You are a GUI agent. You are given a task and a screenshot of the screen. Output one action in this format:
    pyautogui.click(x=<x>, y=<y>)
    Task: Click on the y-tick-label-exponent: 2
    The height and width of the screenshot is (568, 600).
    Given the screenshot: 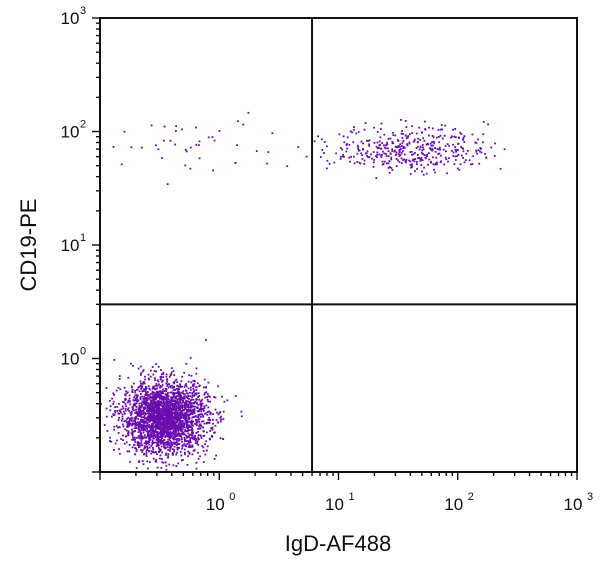 What is the action you would take?
    pyautogui.click(x=83, y=125)
    